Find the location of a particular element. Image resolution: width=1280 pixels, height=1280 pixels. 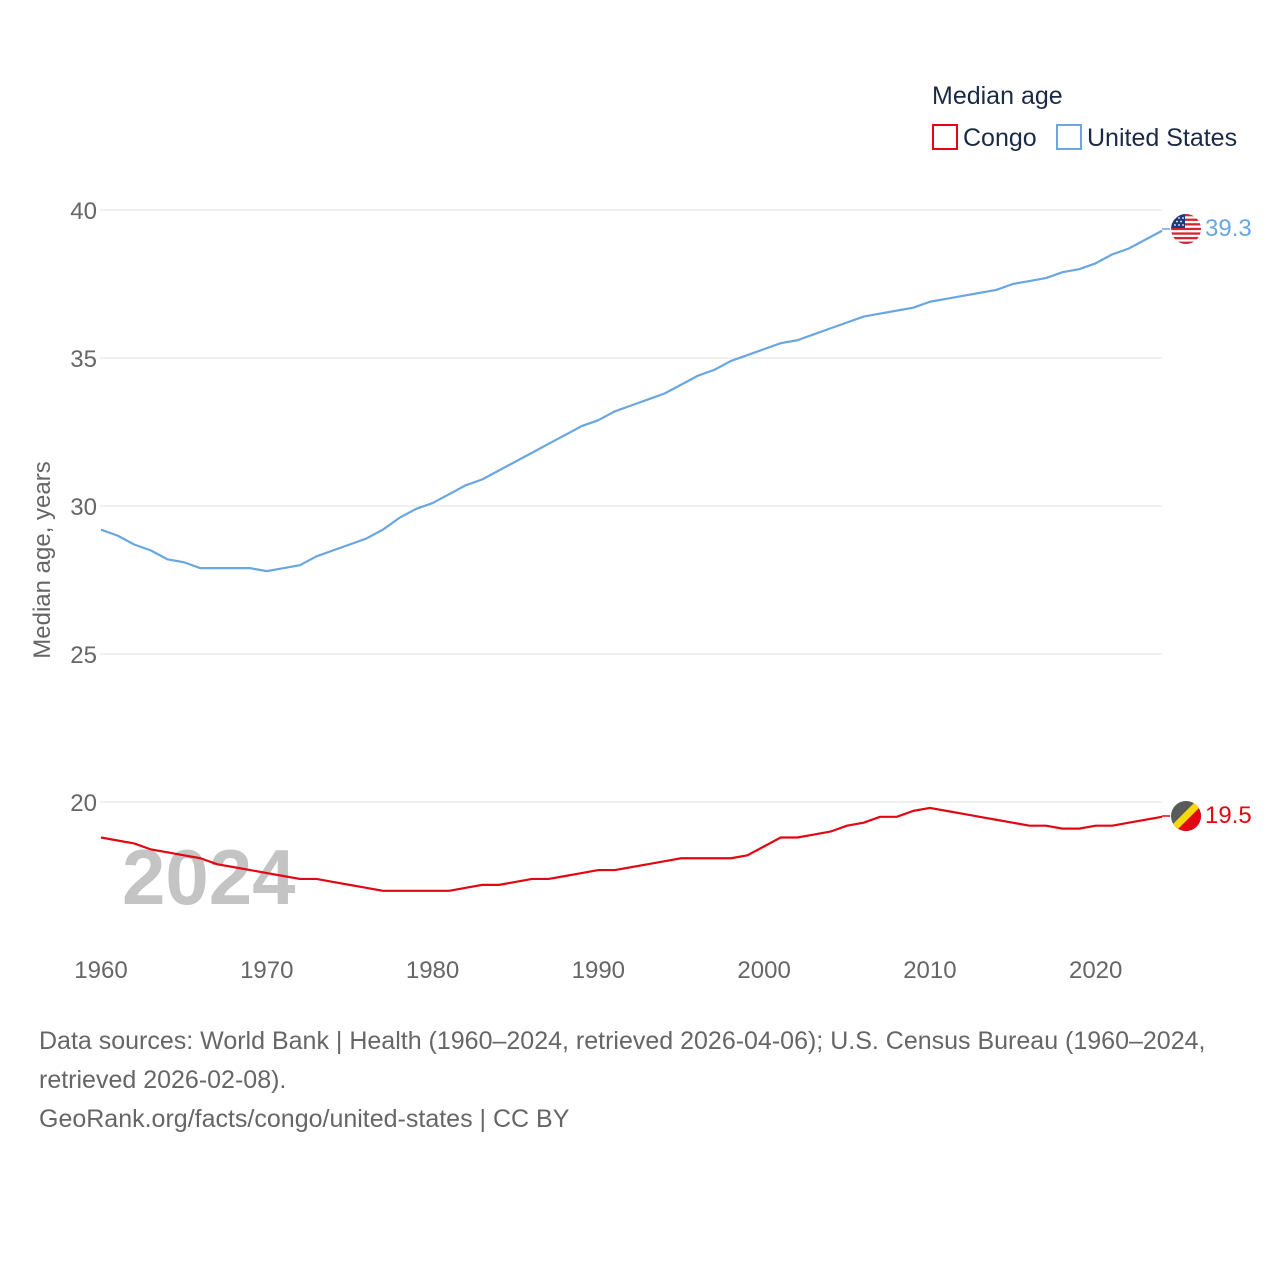

legend-title: Median age is located at coordinates (997, 96).